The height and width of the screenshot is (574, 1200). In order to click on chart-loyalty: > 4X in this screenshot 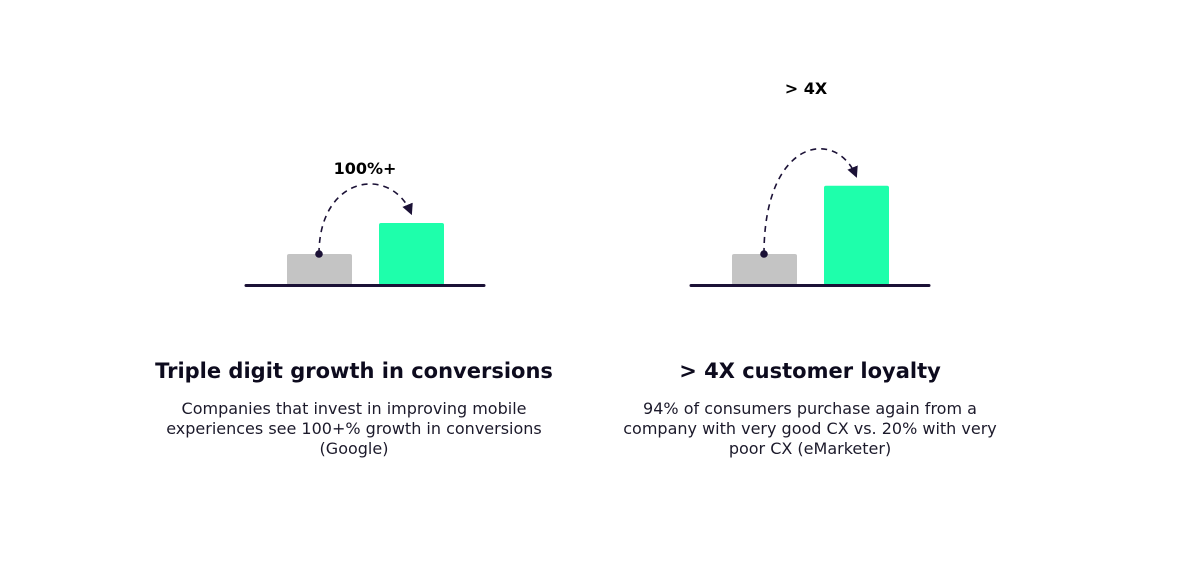, I will do `click(810, 183)`.